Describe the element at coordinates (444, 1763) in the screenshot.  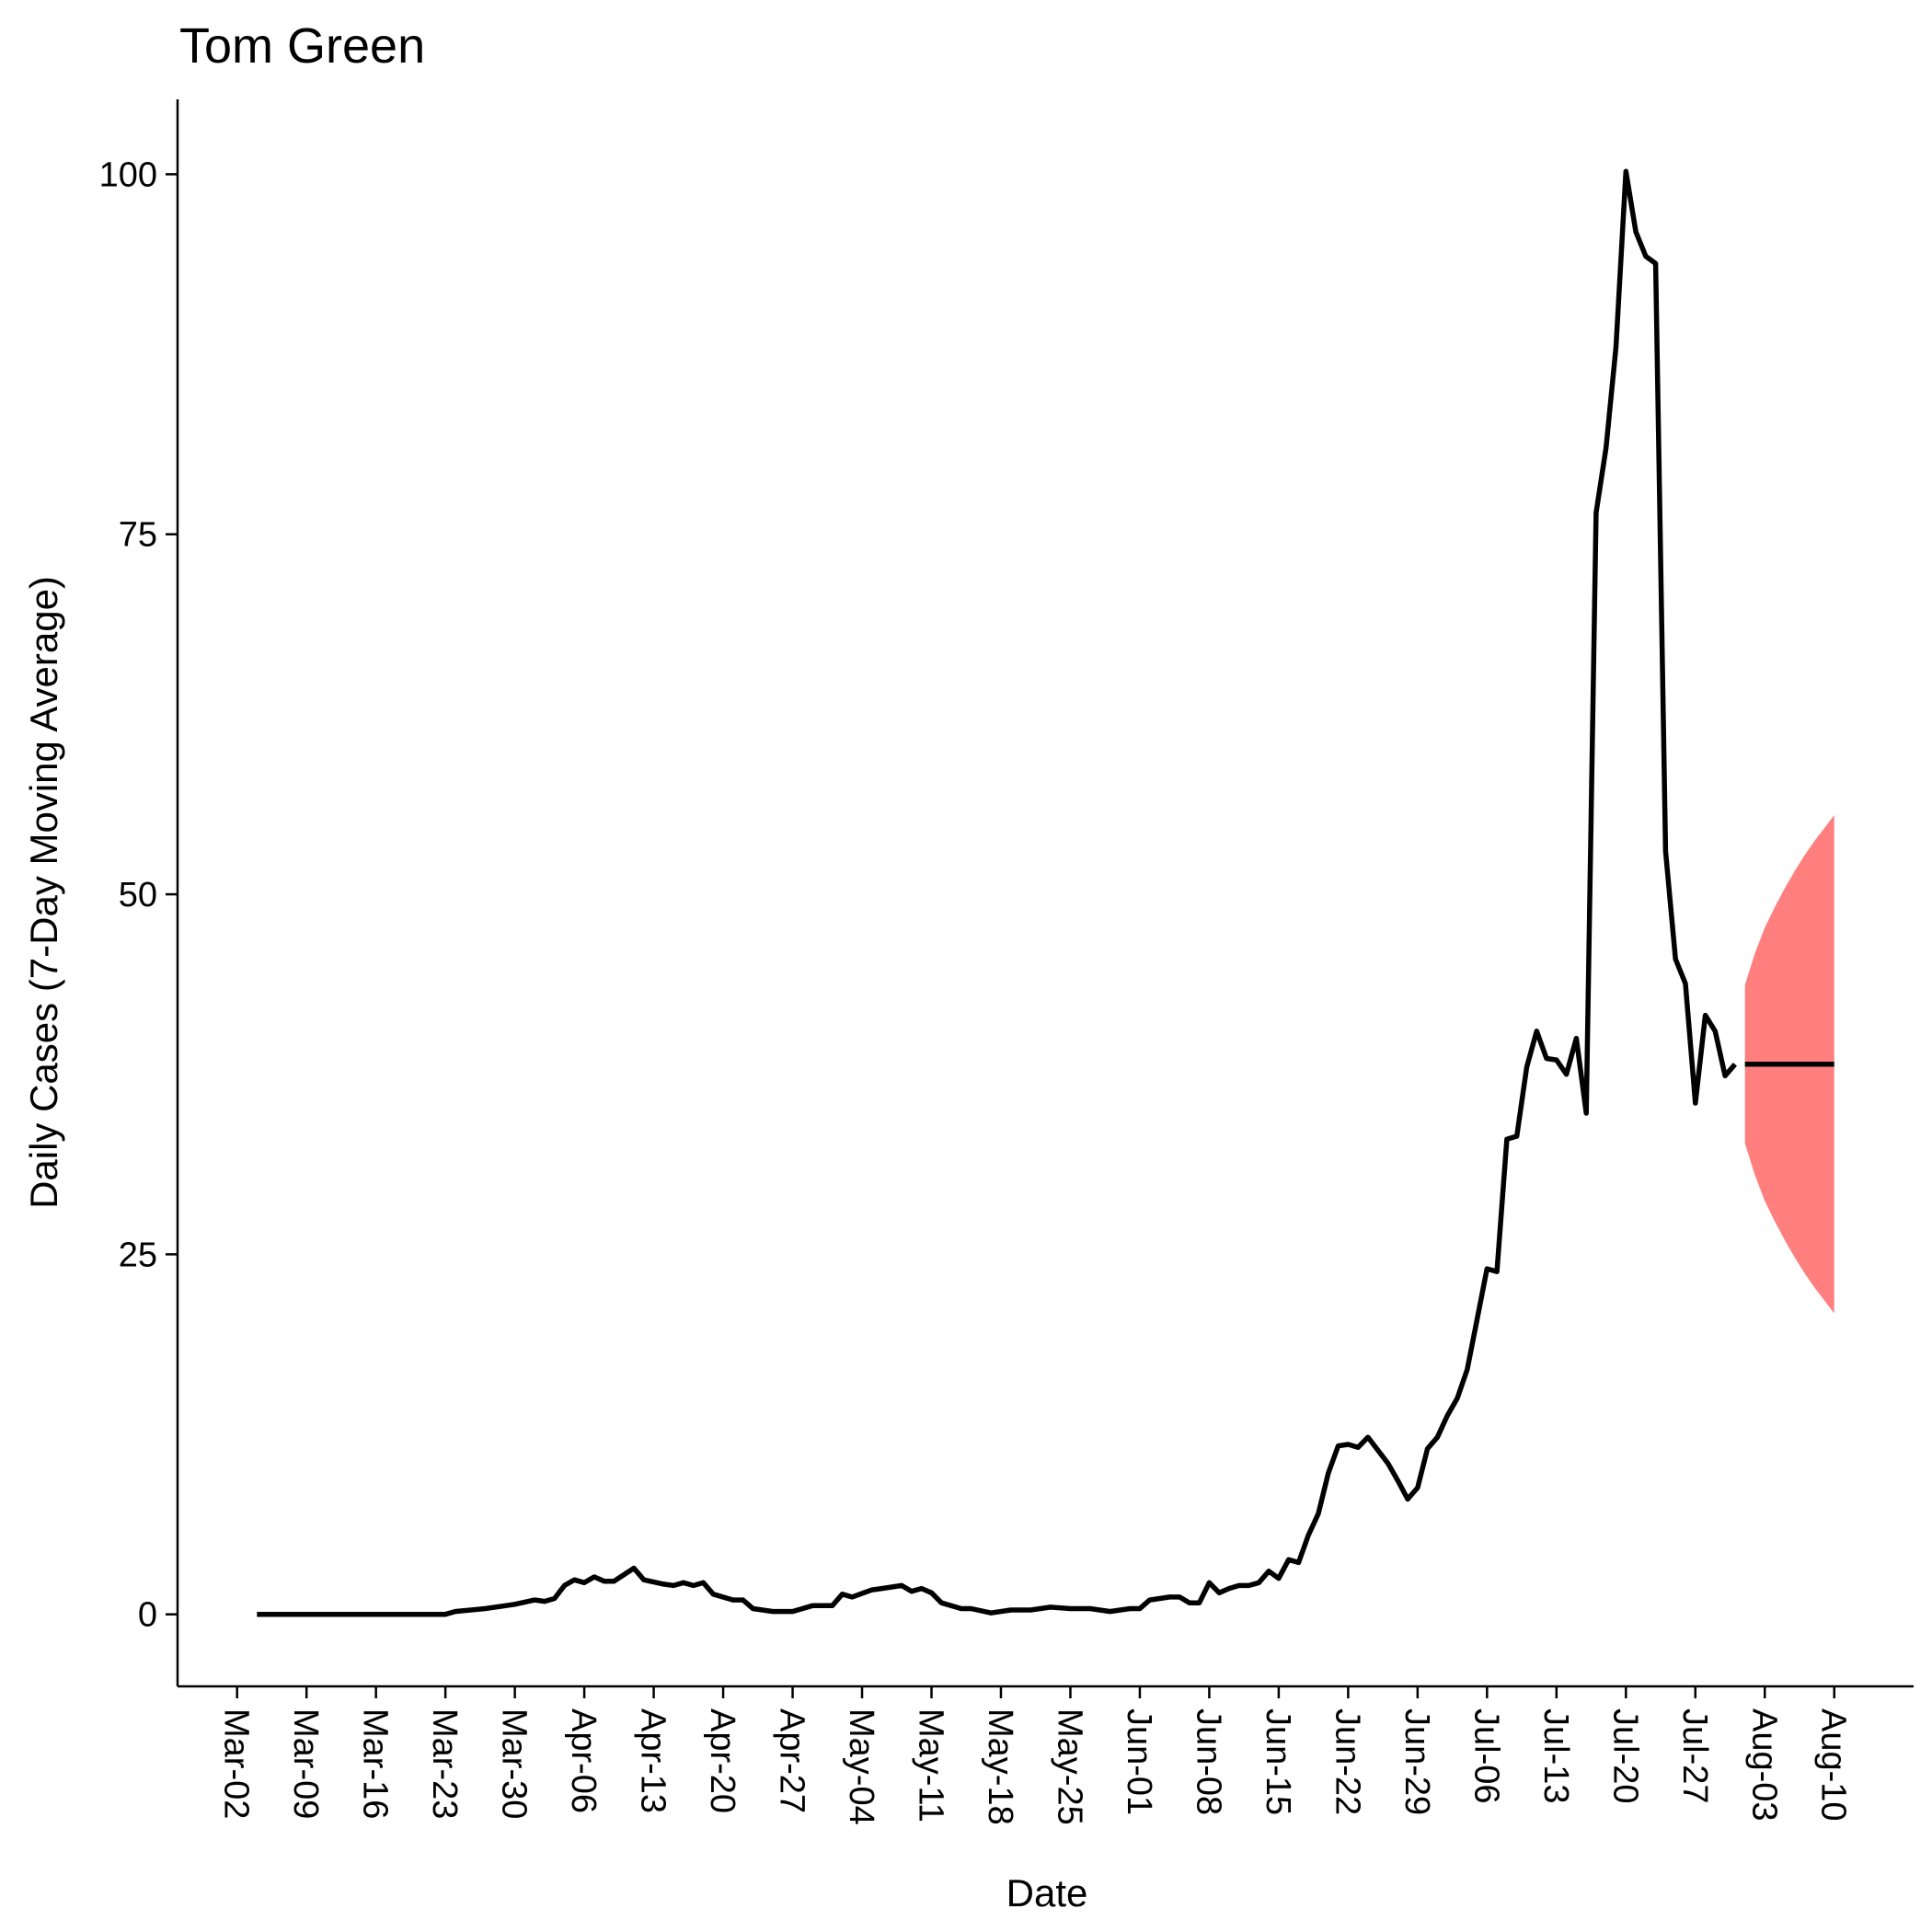
I see `x-tick-label: Mar-23` at that location.